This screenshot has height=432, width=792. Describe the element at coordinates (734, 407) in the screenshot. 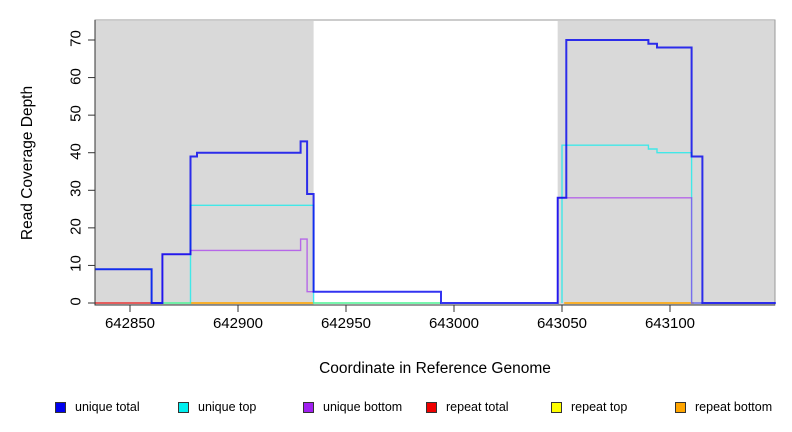

I see `legend-label: repeat bottom` at that location.